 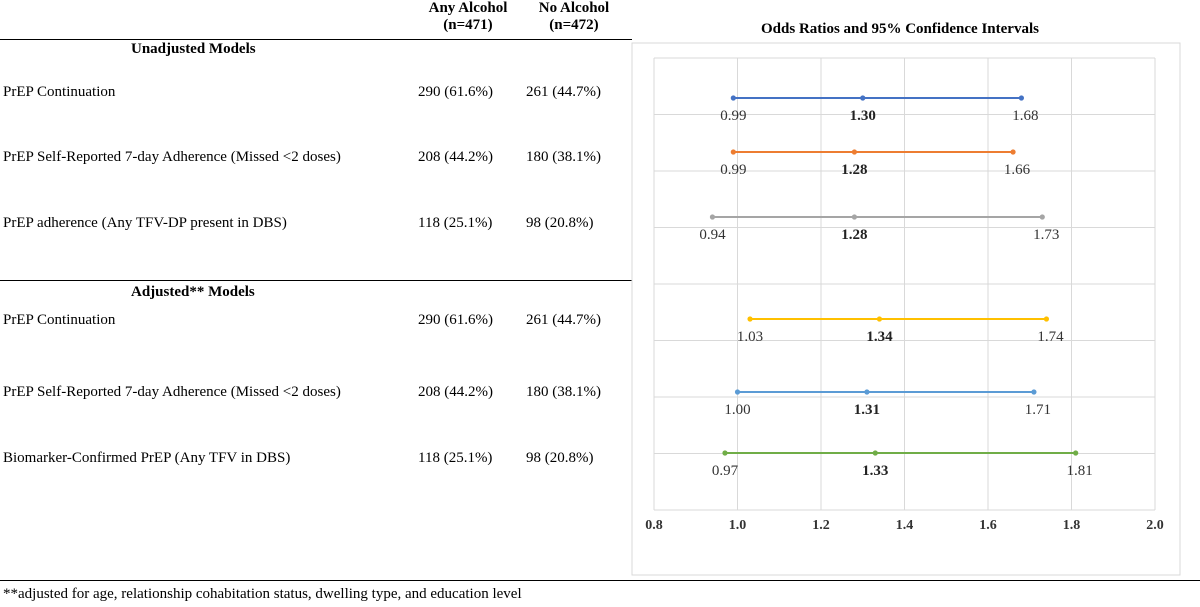 I want to click on unadj-row-1-no: 261 (44.7%), so click(x=563, y=92).